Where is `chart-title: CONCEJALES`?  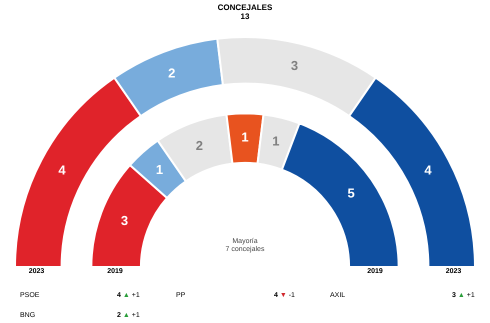
chart-title: CONCEJALES is located at coordinates (245, 7).